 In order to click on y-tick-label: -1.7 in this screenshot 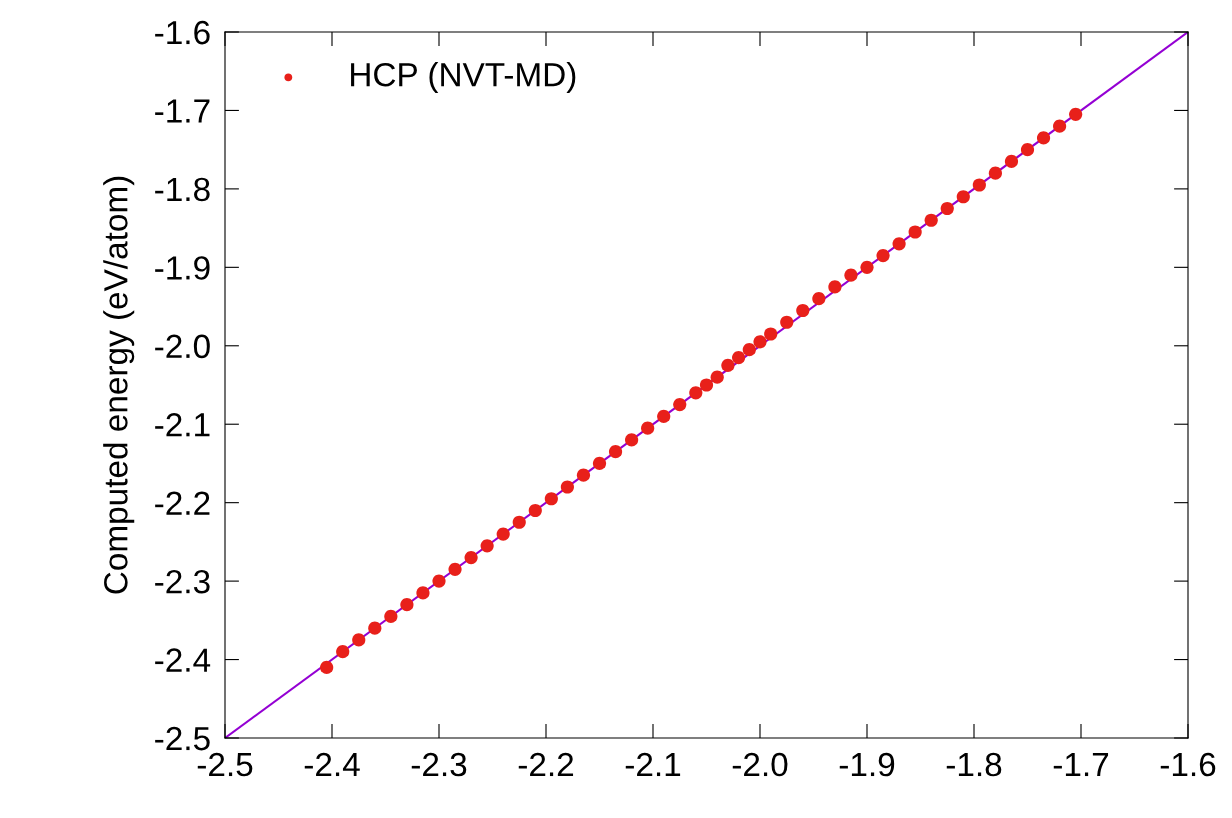, I will do `click(182, 111)`.